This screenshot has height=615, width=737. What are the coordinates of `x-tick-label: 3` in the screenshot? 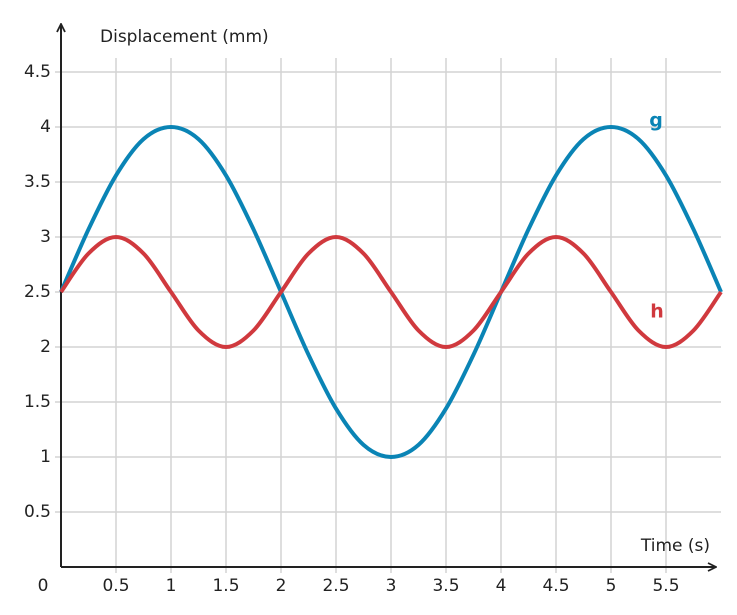 It's located at (391, 586).